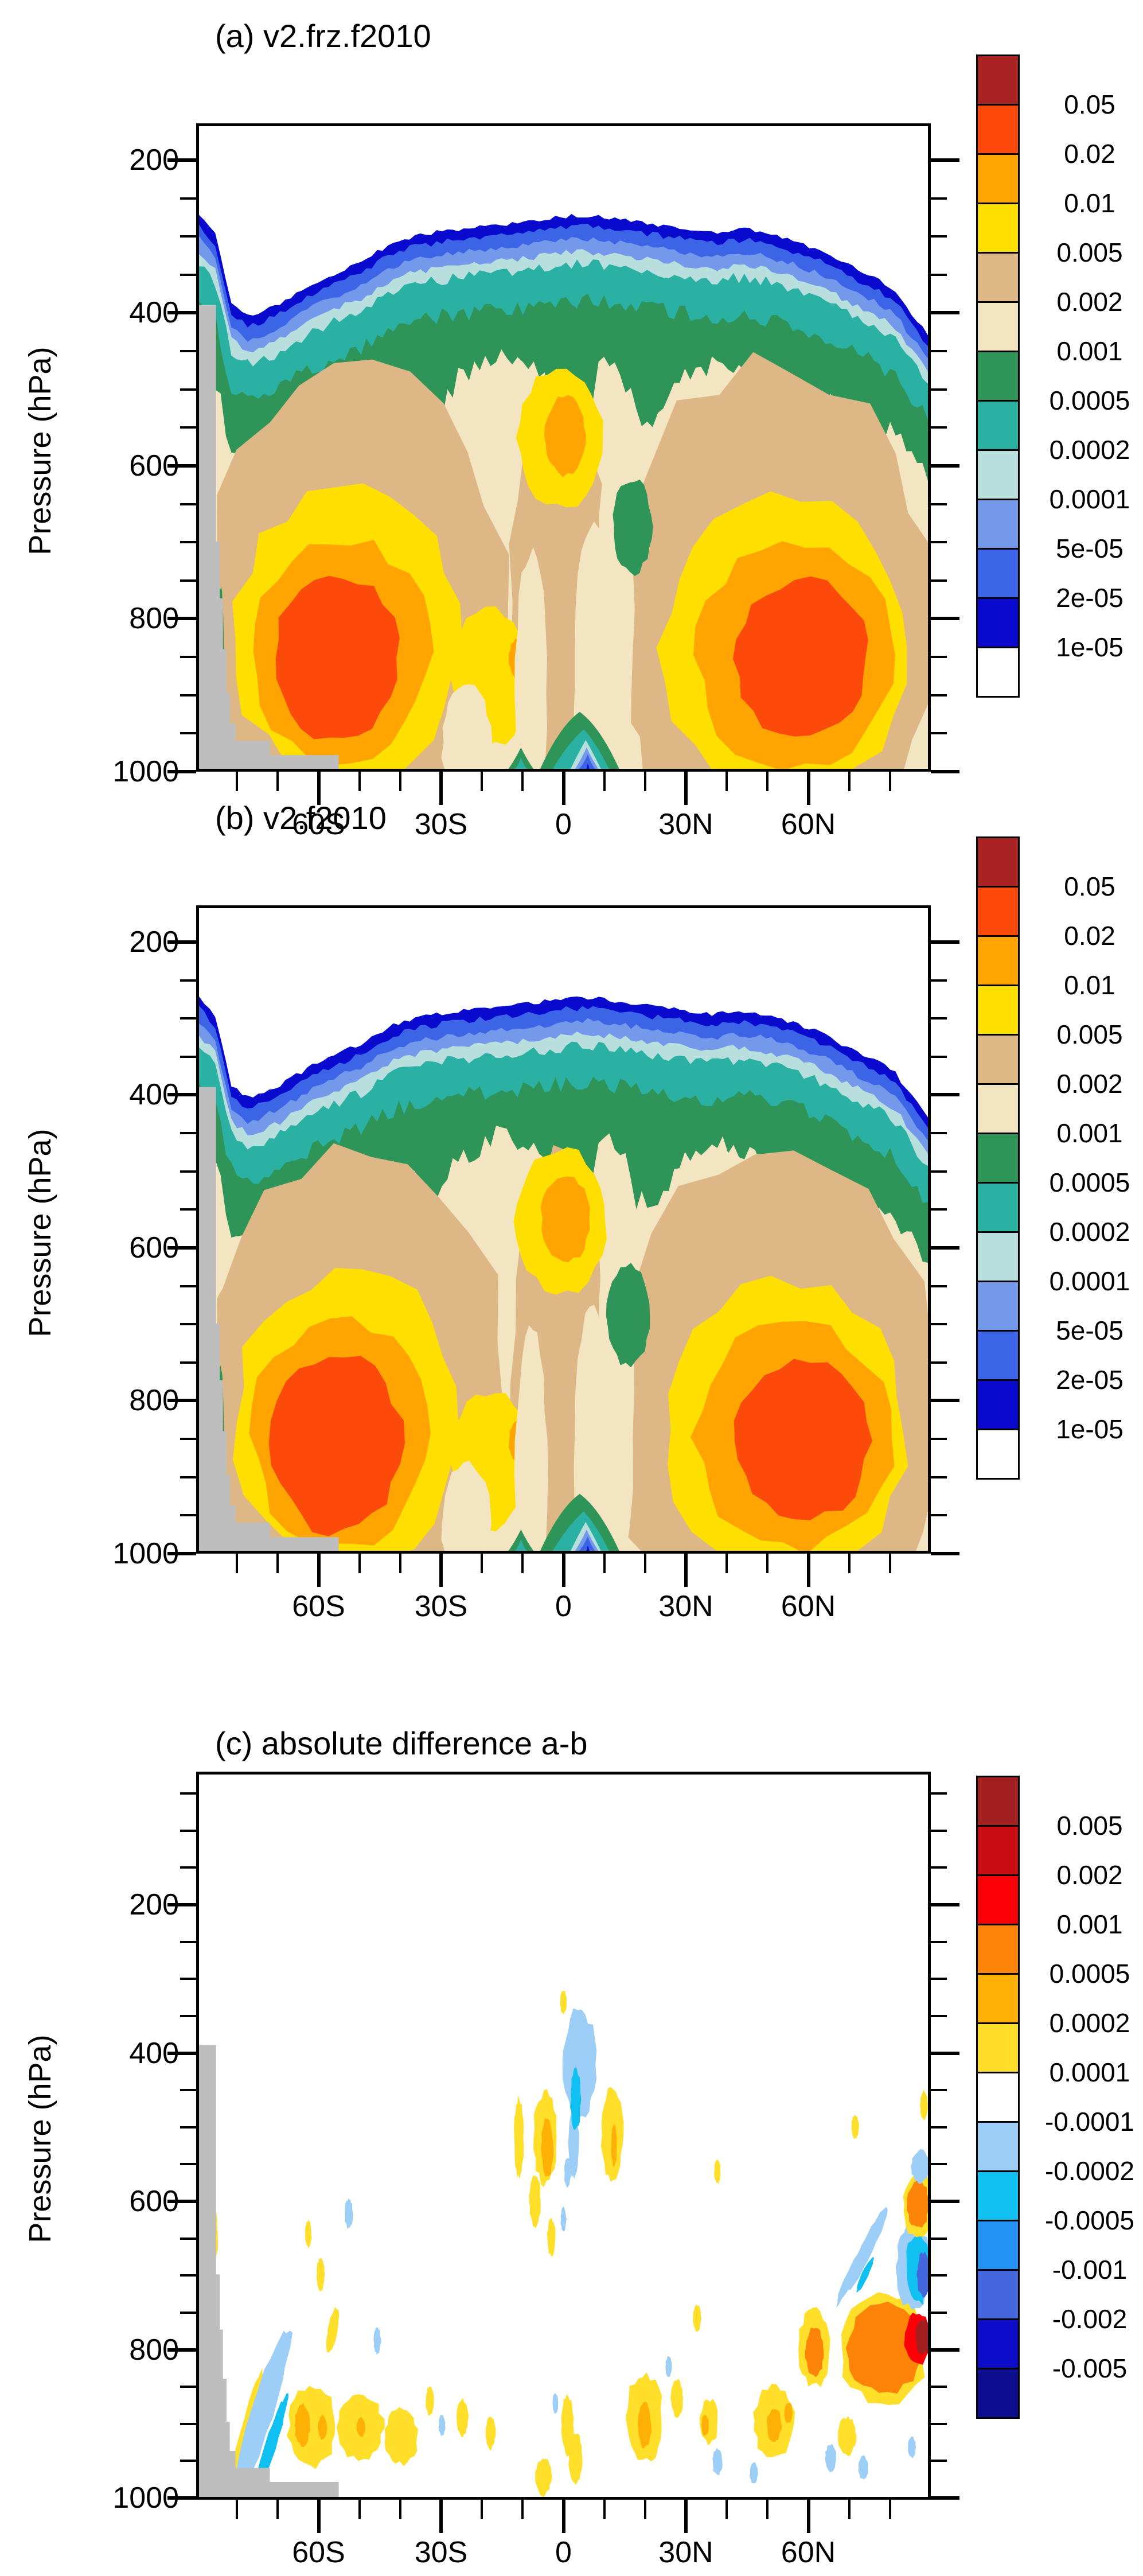  Describe the element at coordinates (1090, 2270) in the screenshot. I see `colorbar-label: -0.001` at that location.